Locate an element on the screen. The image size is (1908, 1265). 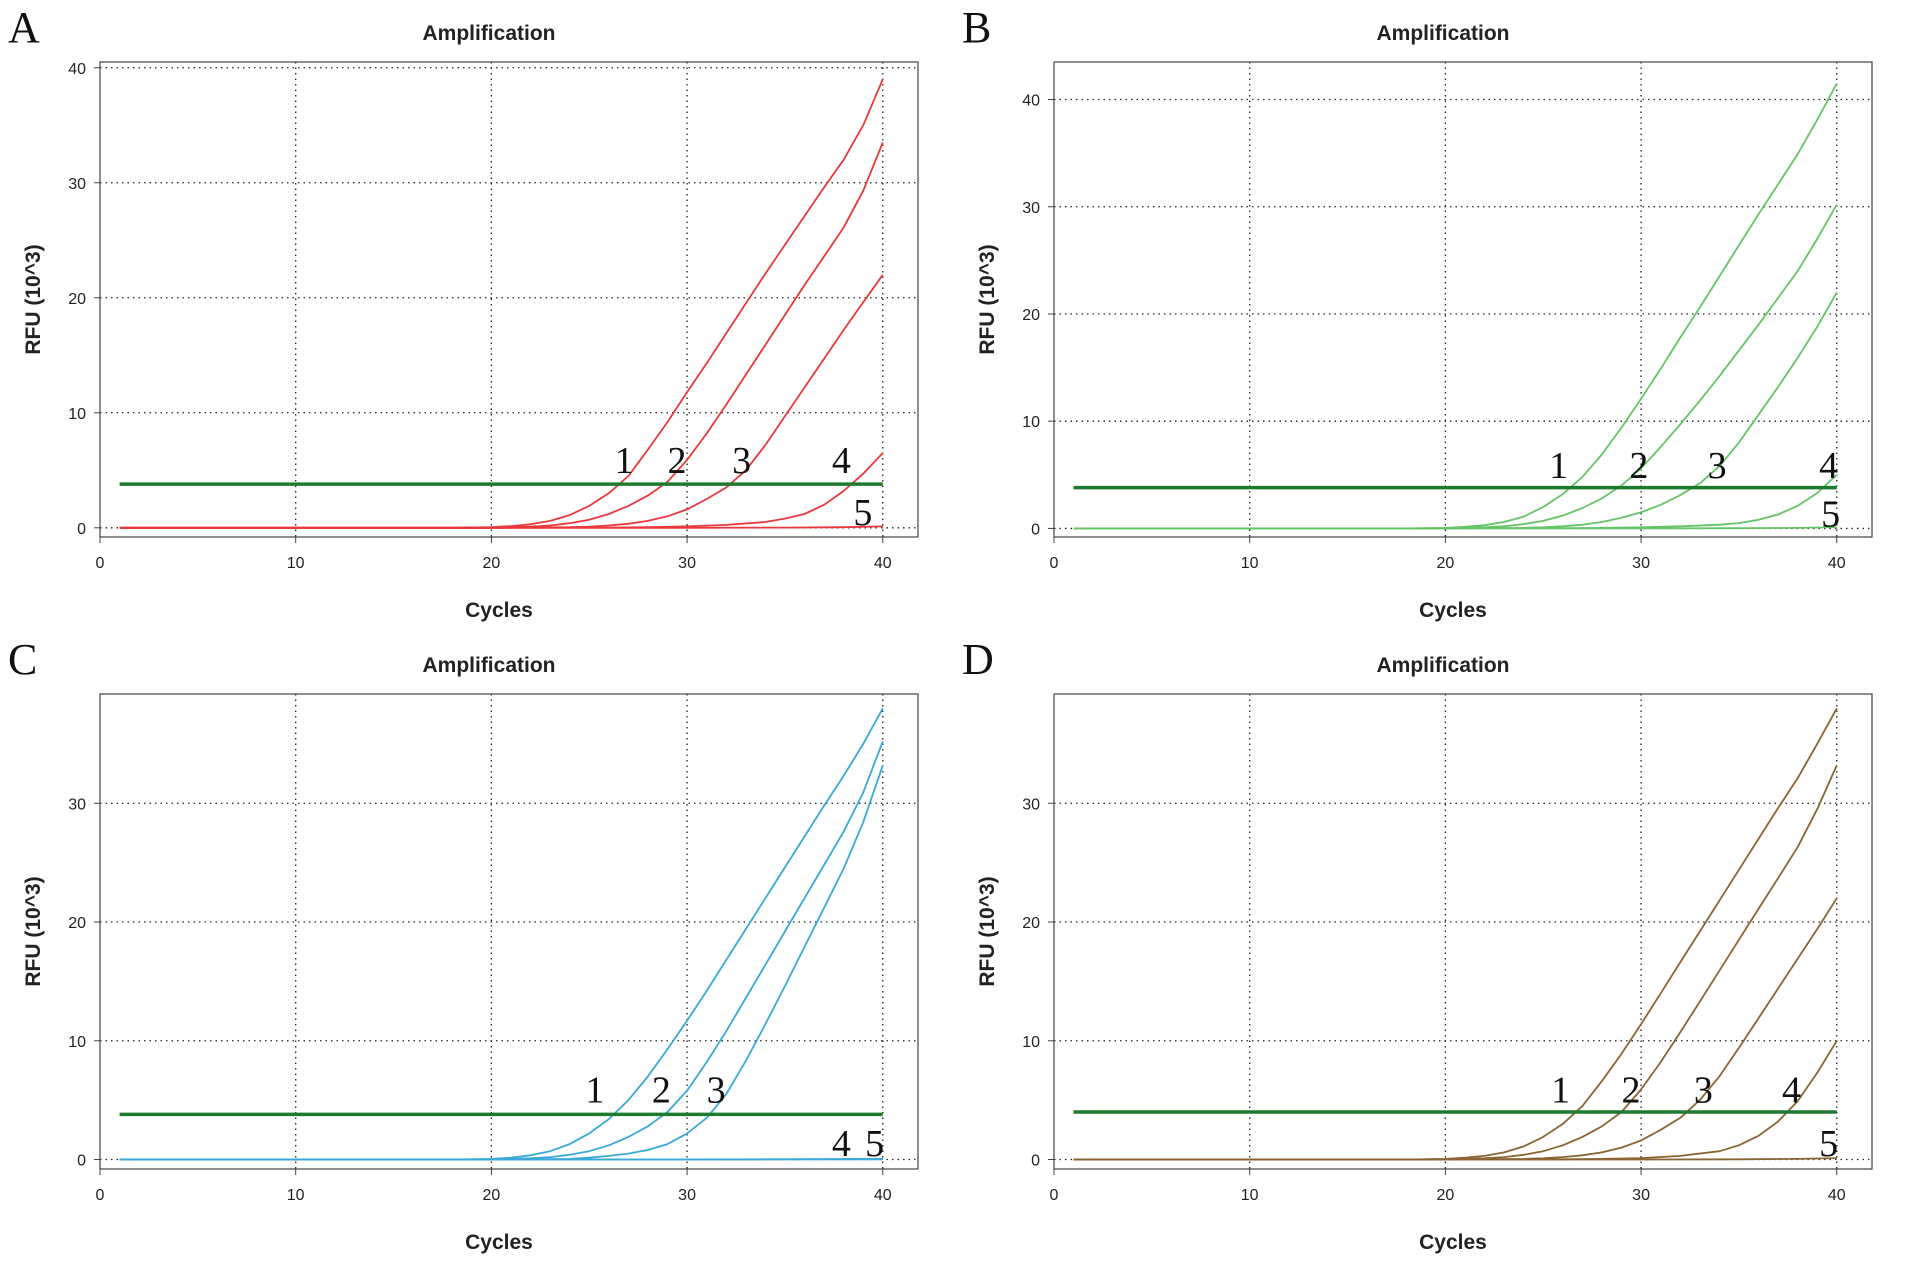
panel-label: A is located at coordinates (24, 27).